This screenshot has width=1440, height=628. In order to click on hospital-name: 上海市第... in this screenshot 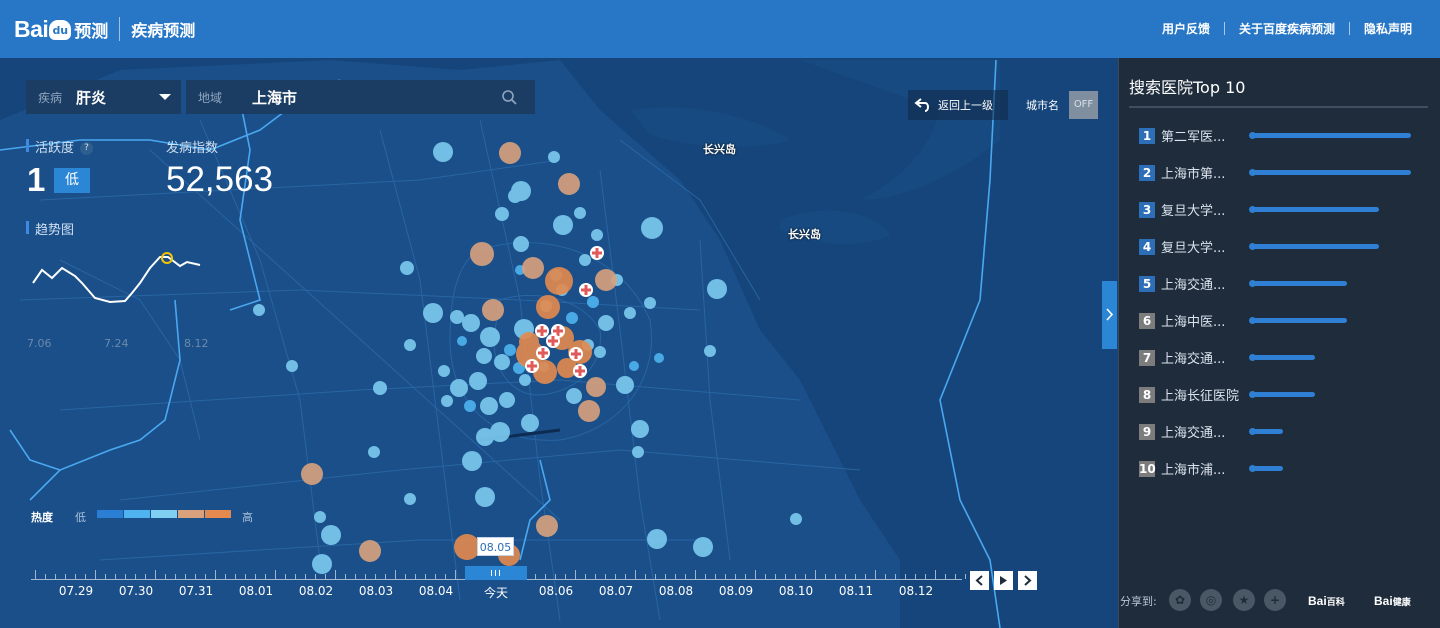, I will do `click(1193, 174)`.